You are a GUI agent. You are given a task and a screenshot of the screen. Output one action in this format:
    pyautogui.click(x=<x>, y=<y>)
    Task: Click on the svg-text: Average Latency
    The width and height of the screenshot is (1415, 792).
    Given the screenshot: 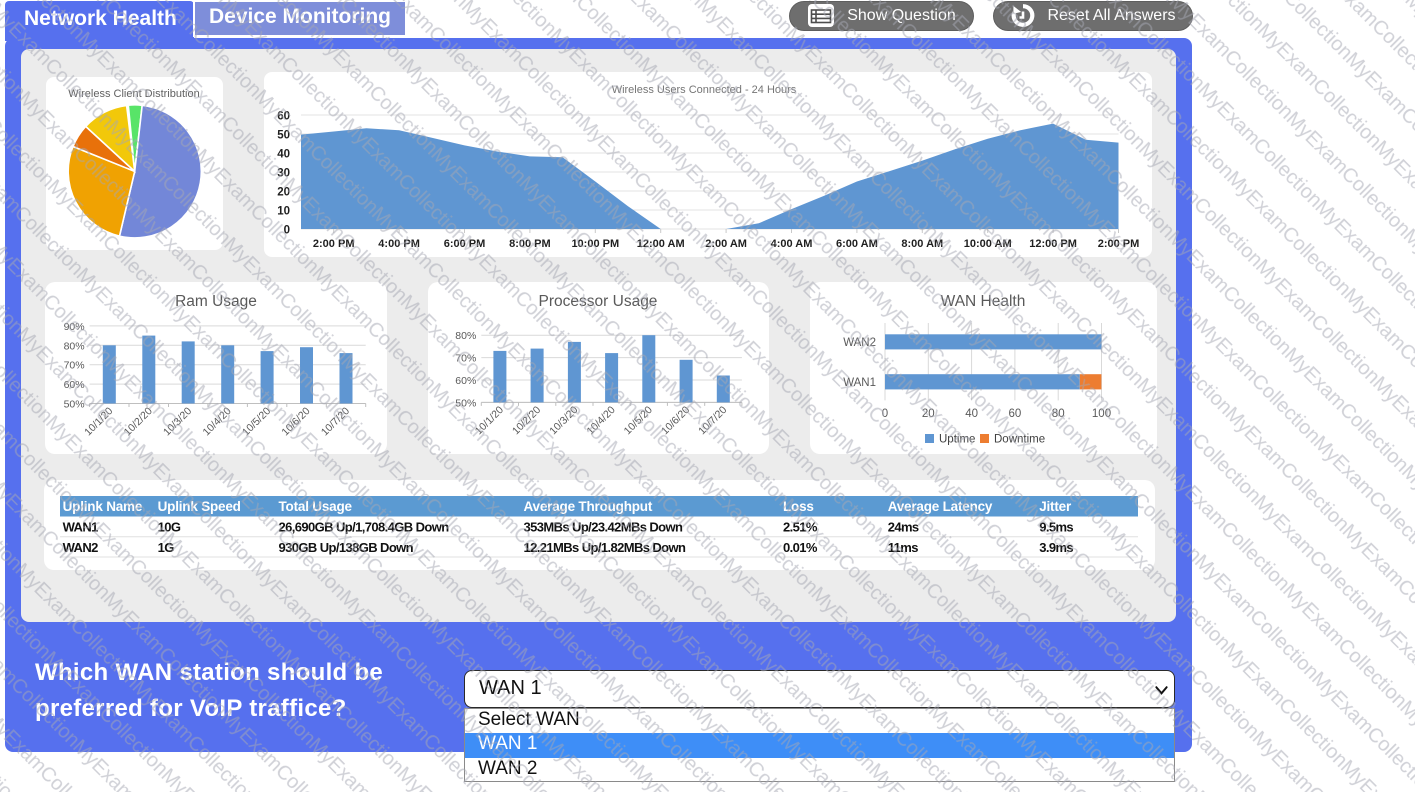 What is the action you would take?
    pyautogui.click(x=940, y=506)
    